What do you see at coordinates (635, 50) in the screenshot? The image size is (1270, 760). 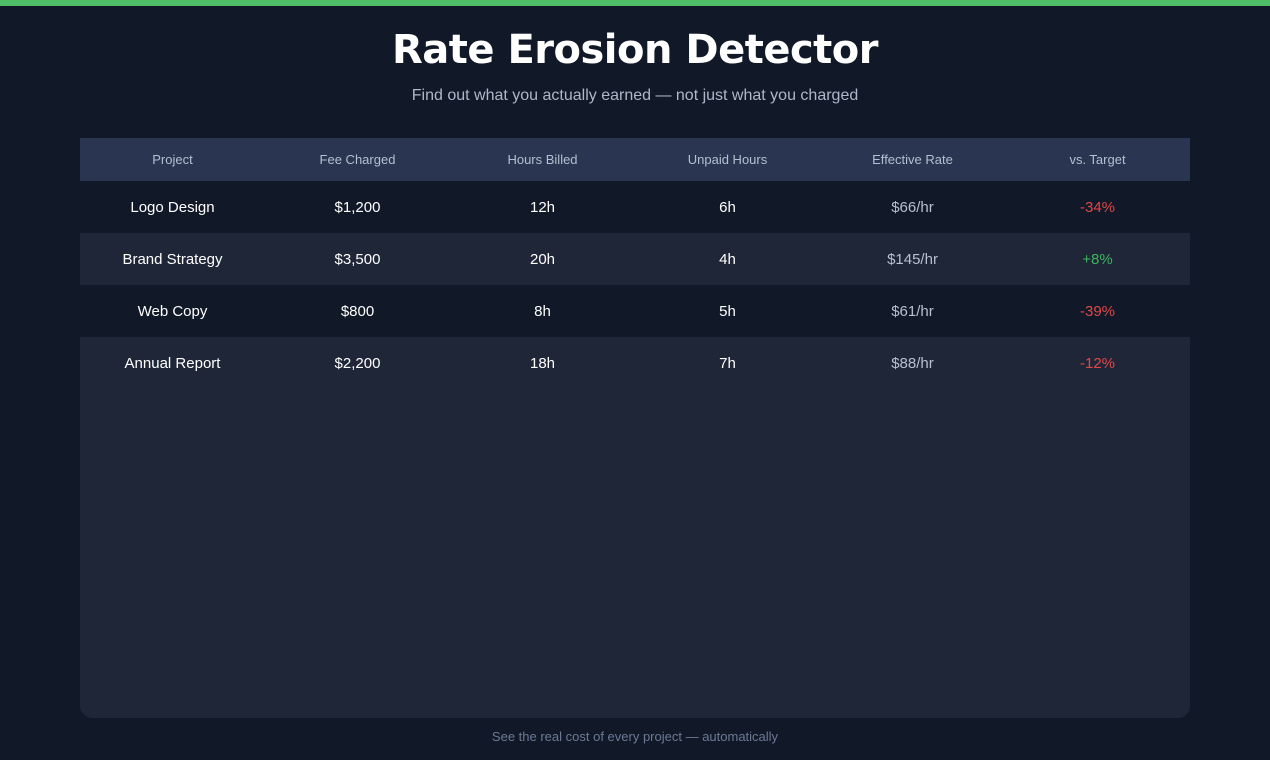 I see `page-title: Rate Erosion Detector` at bounding box center [635, 50].